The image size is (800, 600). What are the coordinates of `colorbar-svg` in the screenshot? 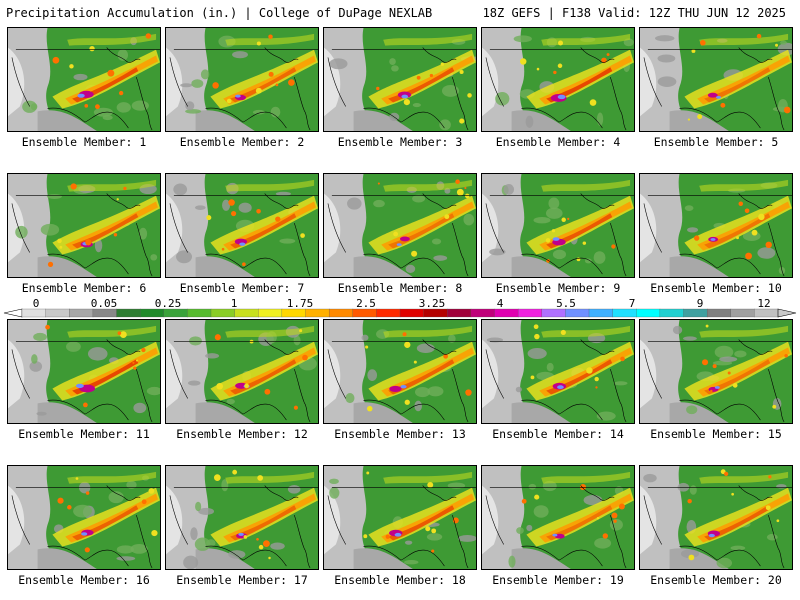 It's located at (400, 313).